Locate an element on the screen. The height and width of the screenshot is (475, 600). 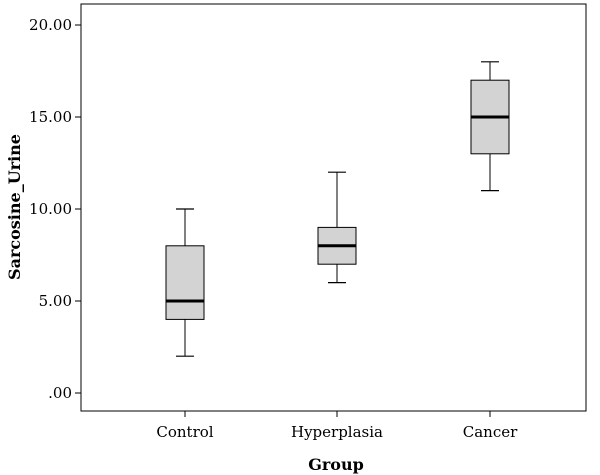
iqr-box is located at coordinates (185, 282).